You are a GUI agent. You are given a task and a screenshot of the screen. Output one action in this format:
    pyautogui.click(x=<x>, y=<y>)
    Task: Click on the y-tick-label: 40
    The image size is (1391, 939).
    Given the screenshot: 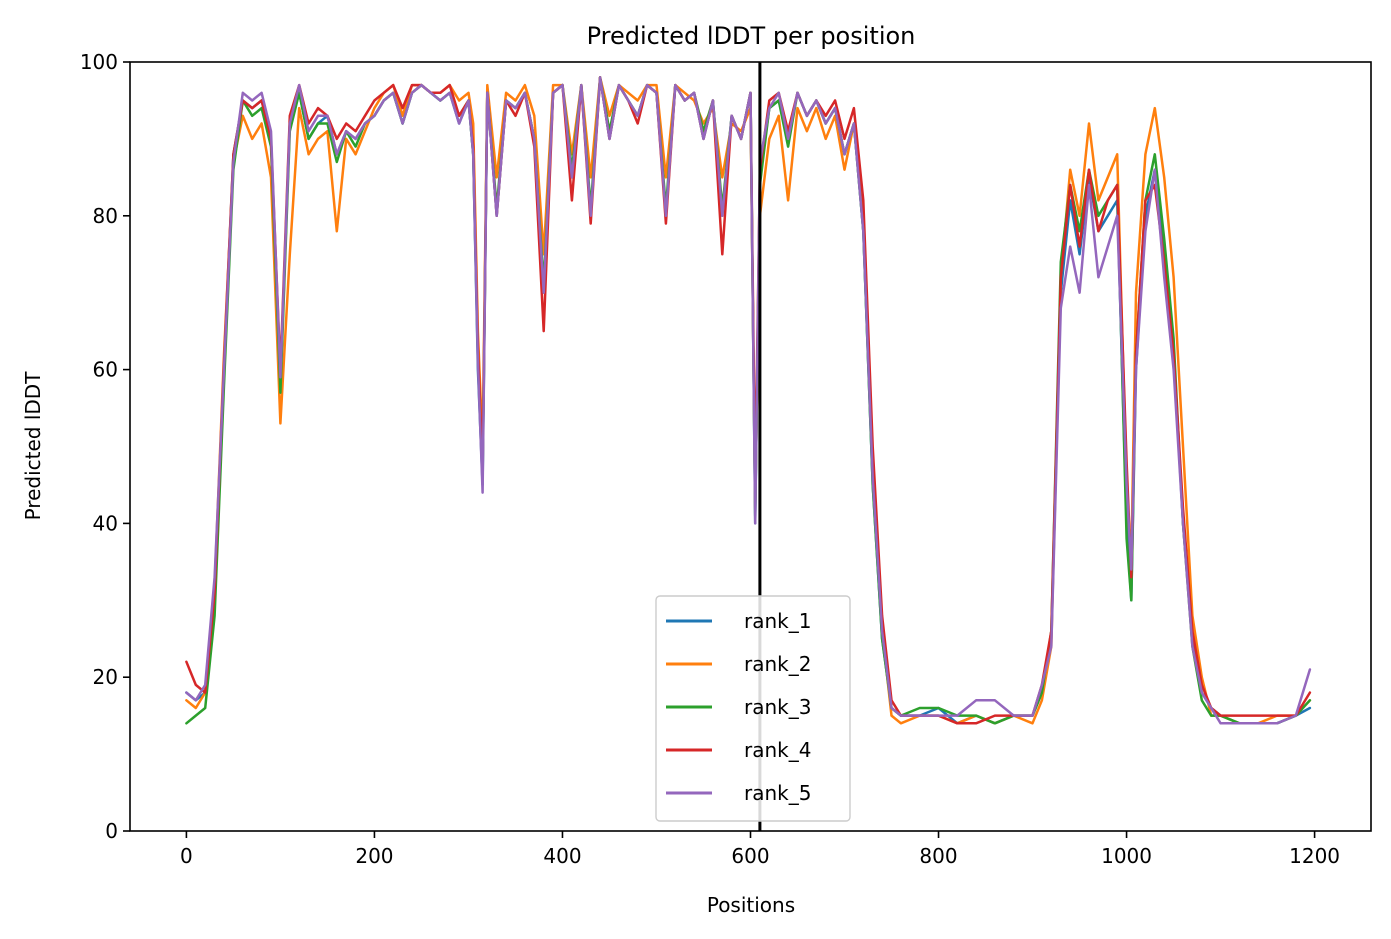 What is the action you would take?
    pyautogui.click(x=105, y=523)
    